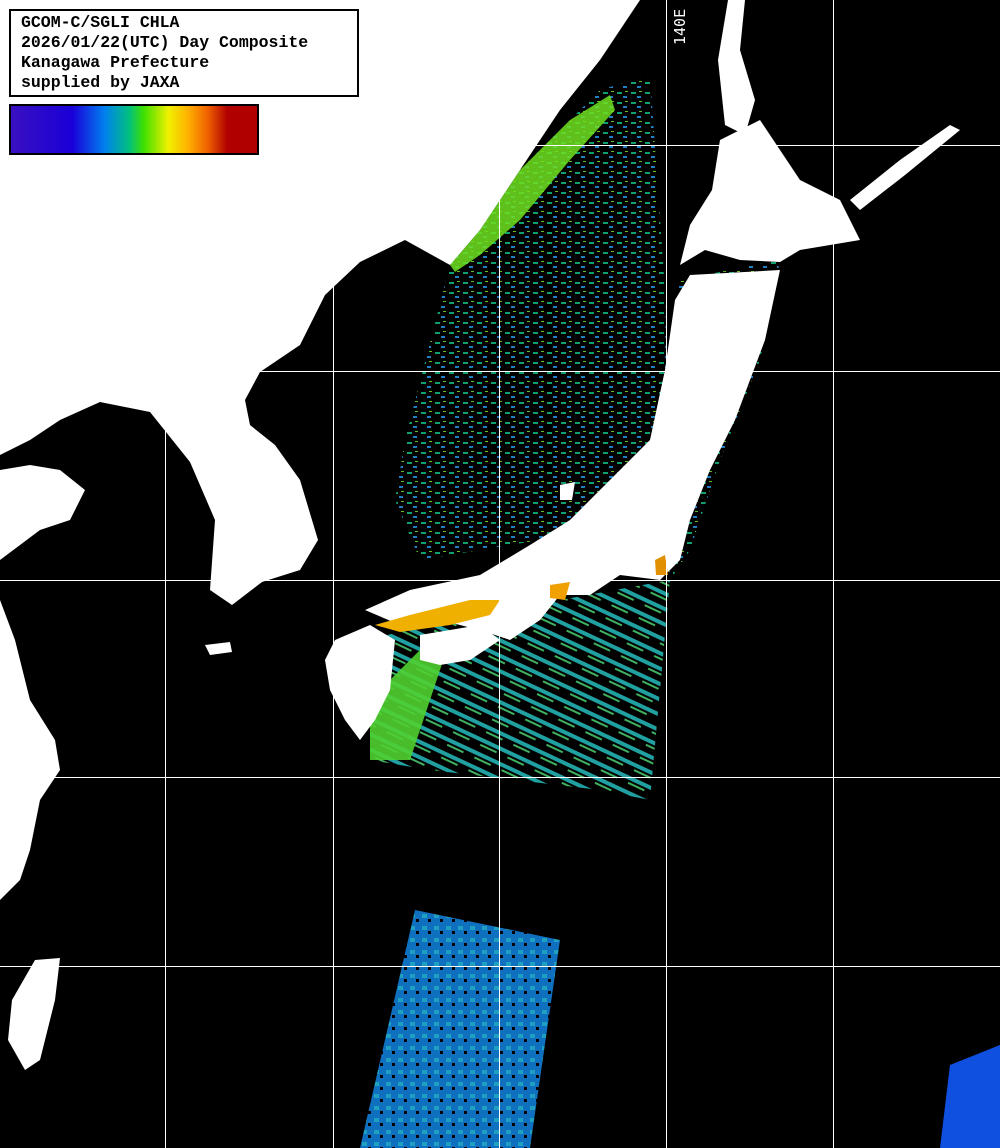 The width and height of the screenshot is (1000, 1148). I want to click on kuril-islands, so click(905, 167).